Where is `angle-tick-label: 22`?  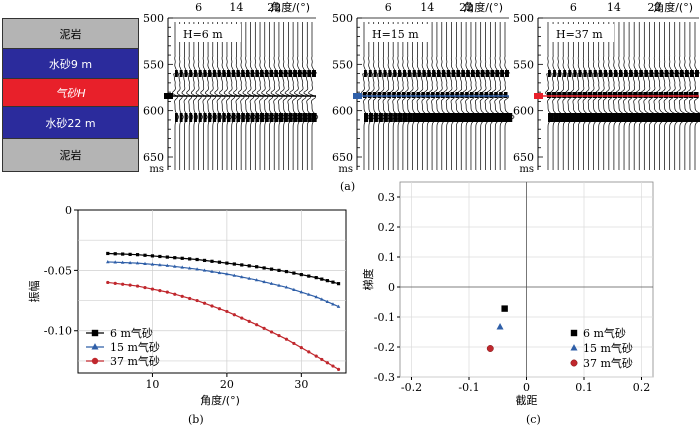
angle-tick-label: 22 is located at coordinates (274, 7).